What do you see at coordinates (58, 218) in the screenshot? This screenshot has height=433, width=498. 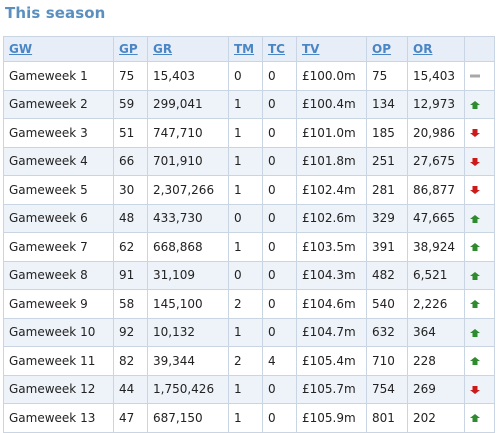 I see `gameweek-cell: Gameweek 6` at bounding box center [58, 218].